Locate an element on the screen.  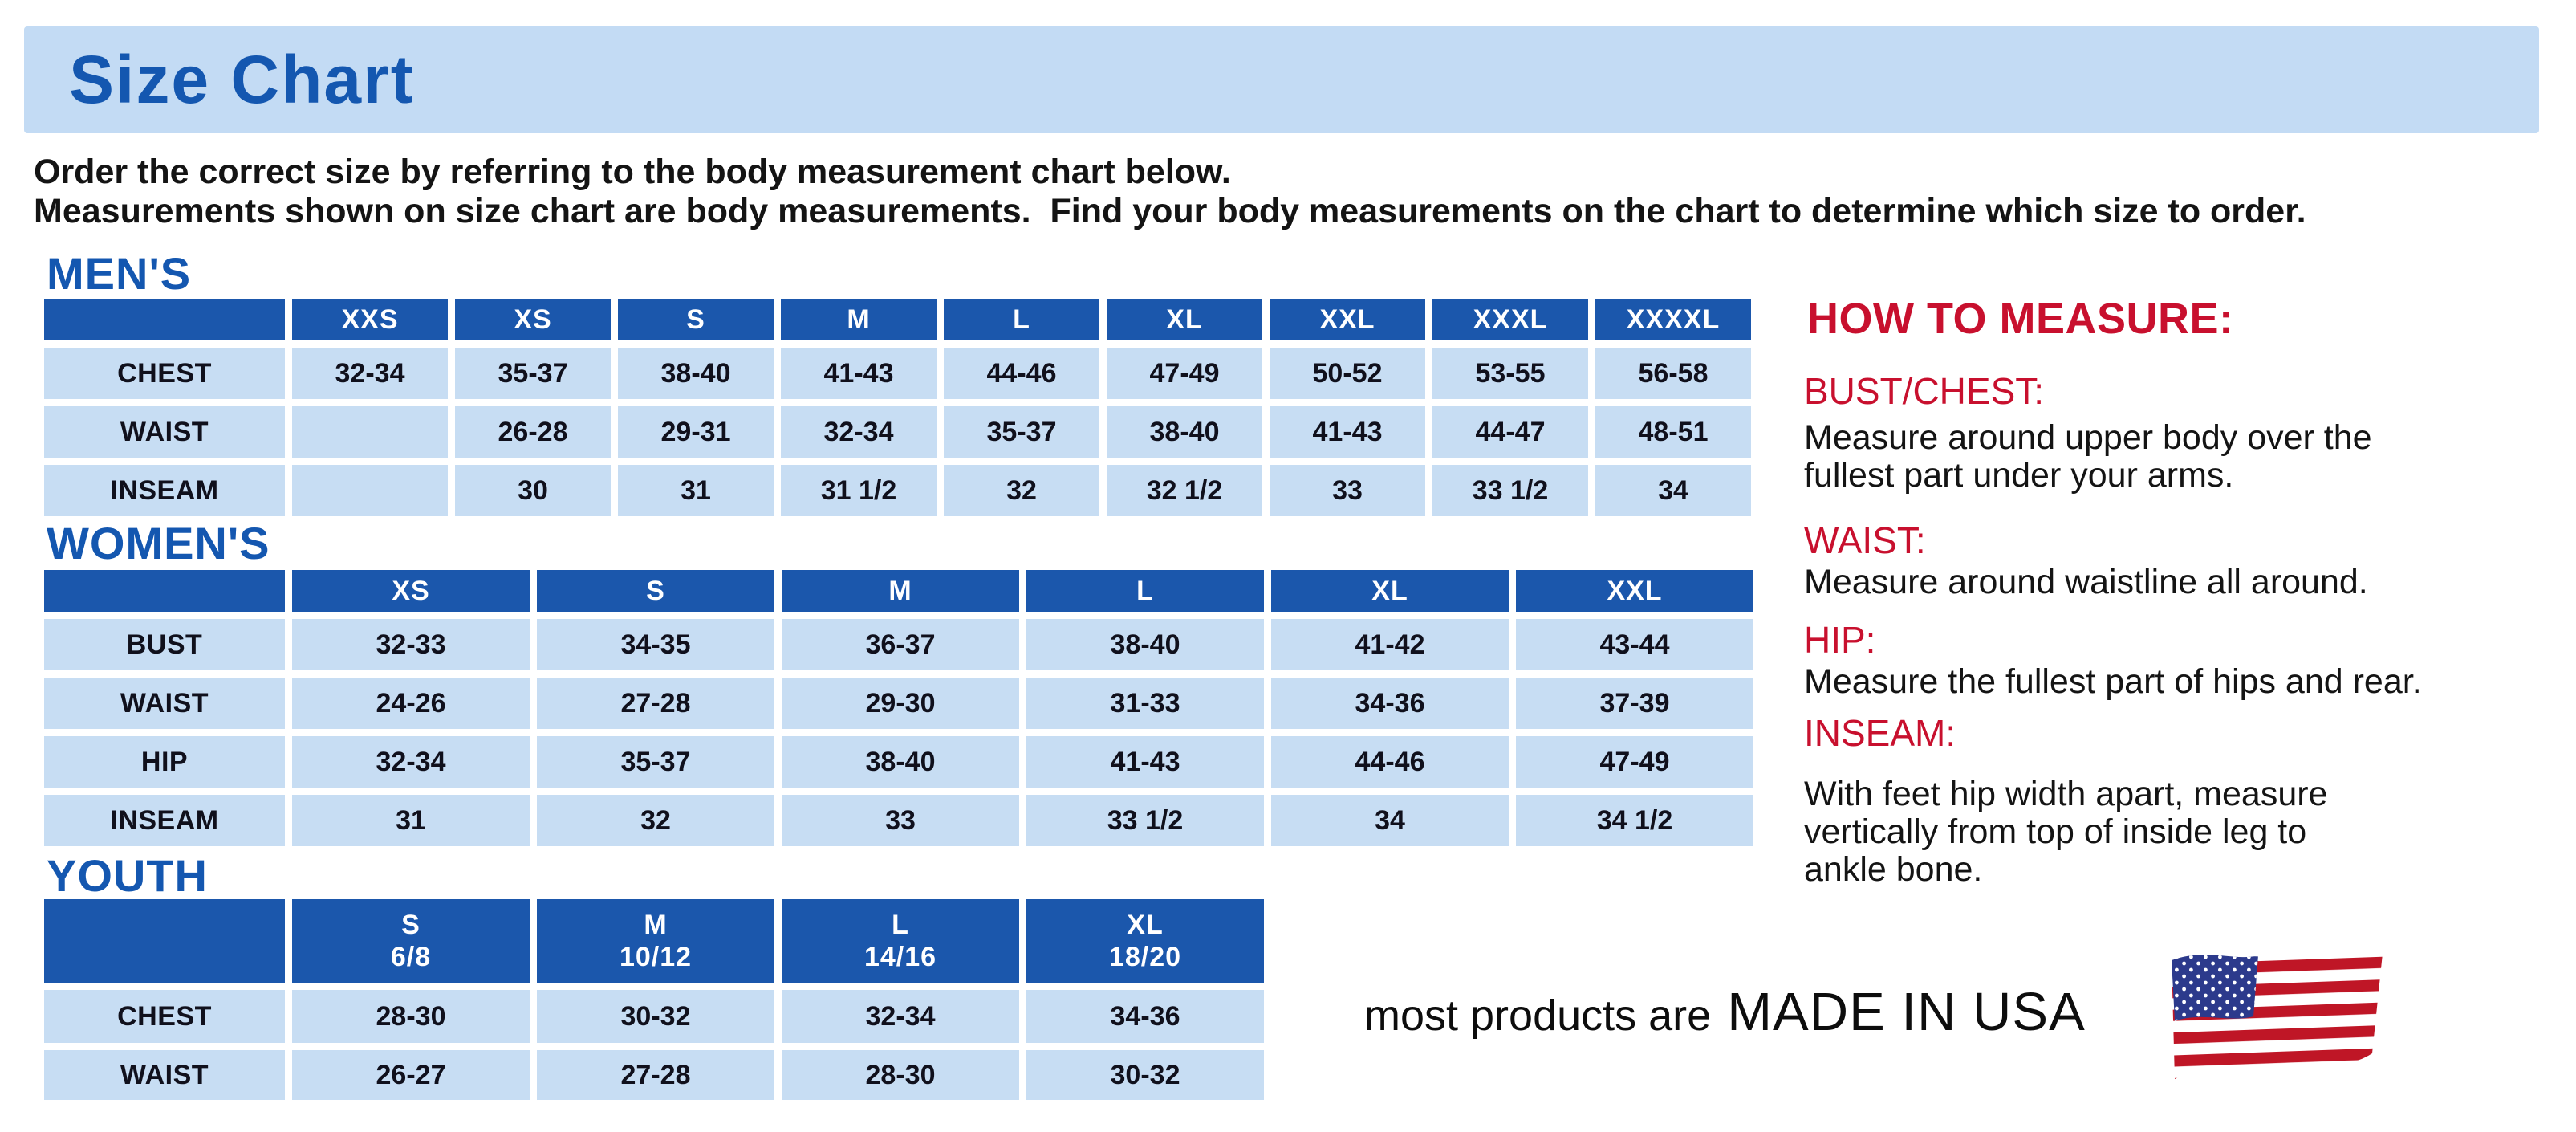
cell-value: 24-26 is located at coordinates (411, 703).